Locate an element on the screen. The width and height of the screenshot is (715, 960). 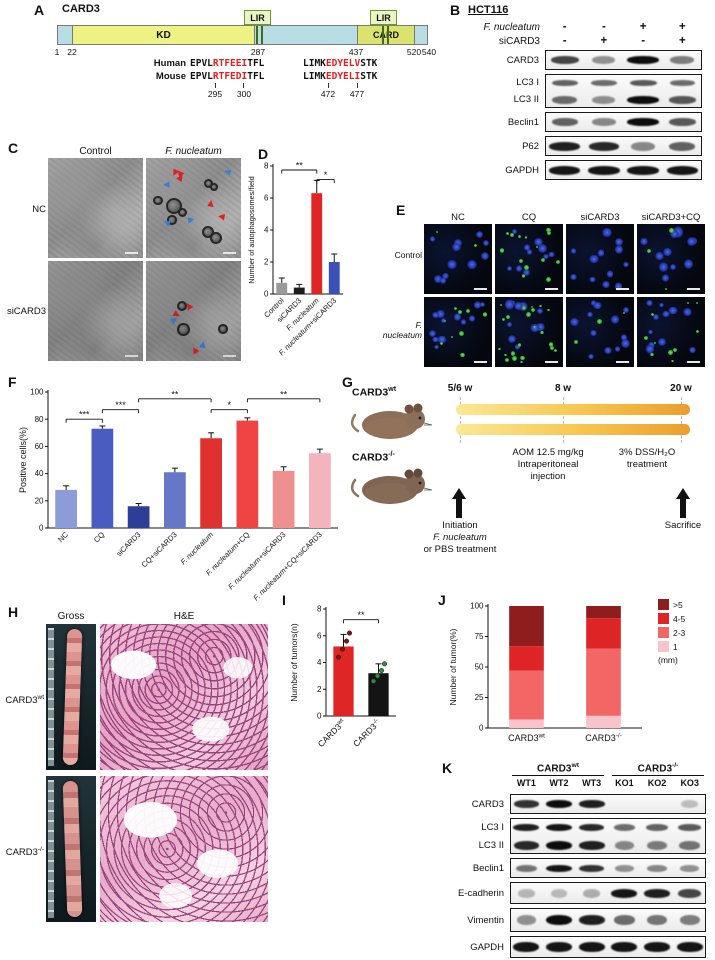
tick-label: 60 is located at coordinates (39, 446).